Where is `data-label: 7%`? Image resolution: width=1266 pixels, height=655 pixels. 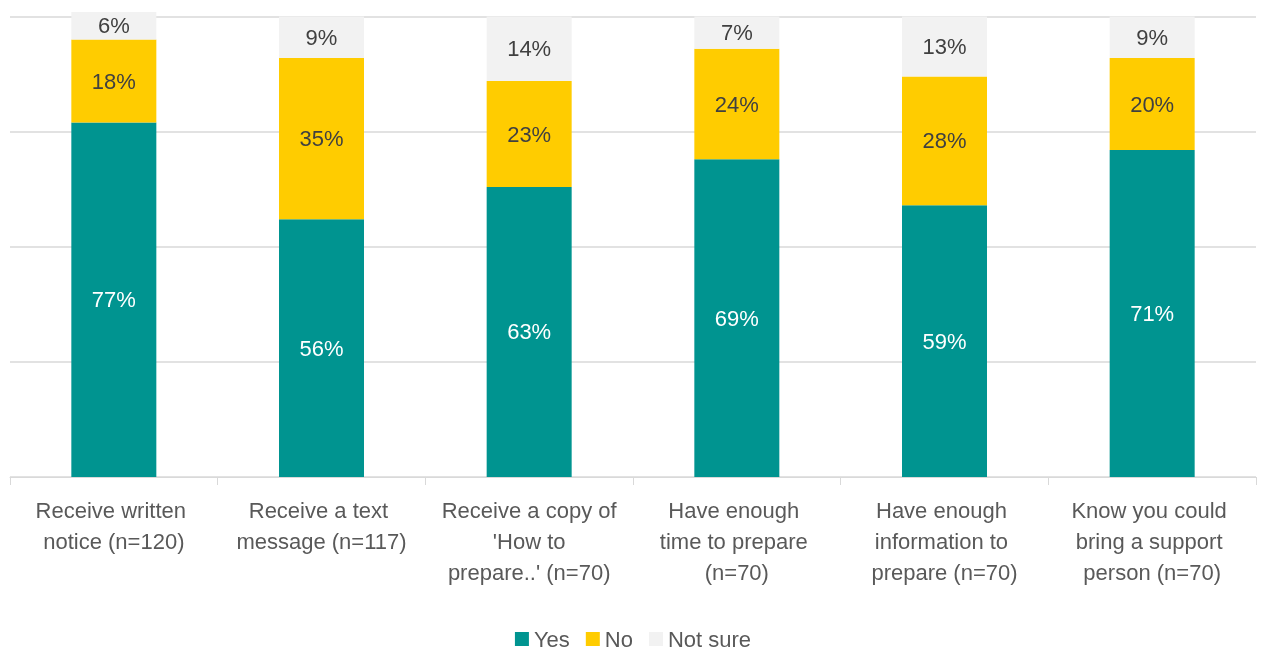
data-label: 7% is located at coordinates (736, 33).